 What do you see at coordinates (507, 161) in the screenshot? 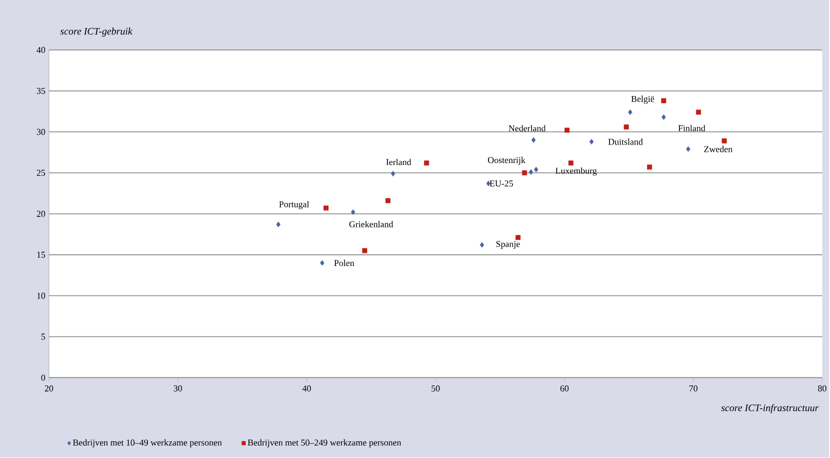
I see `annotation: Oostenrijk` at bounding box center [507, 161].